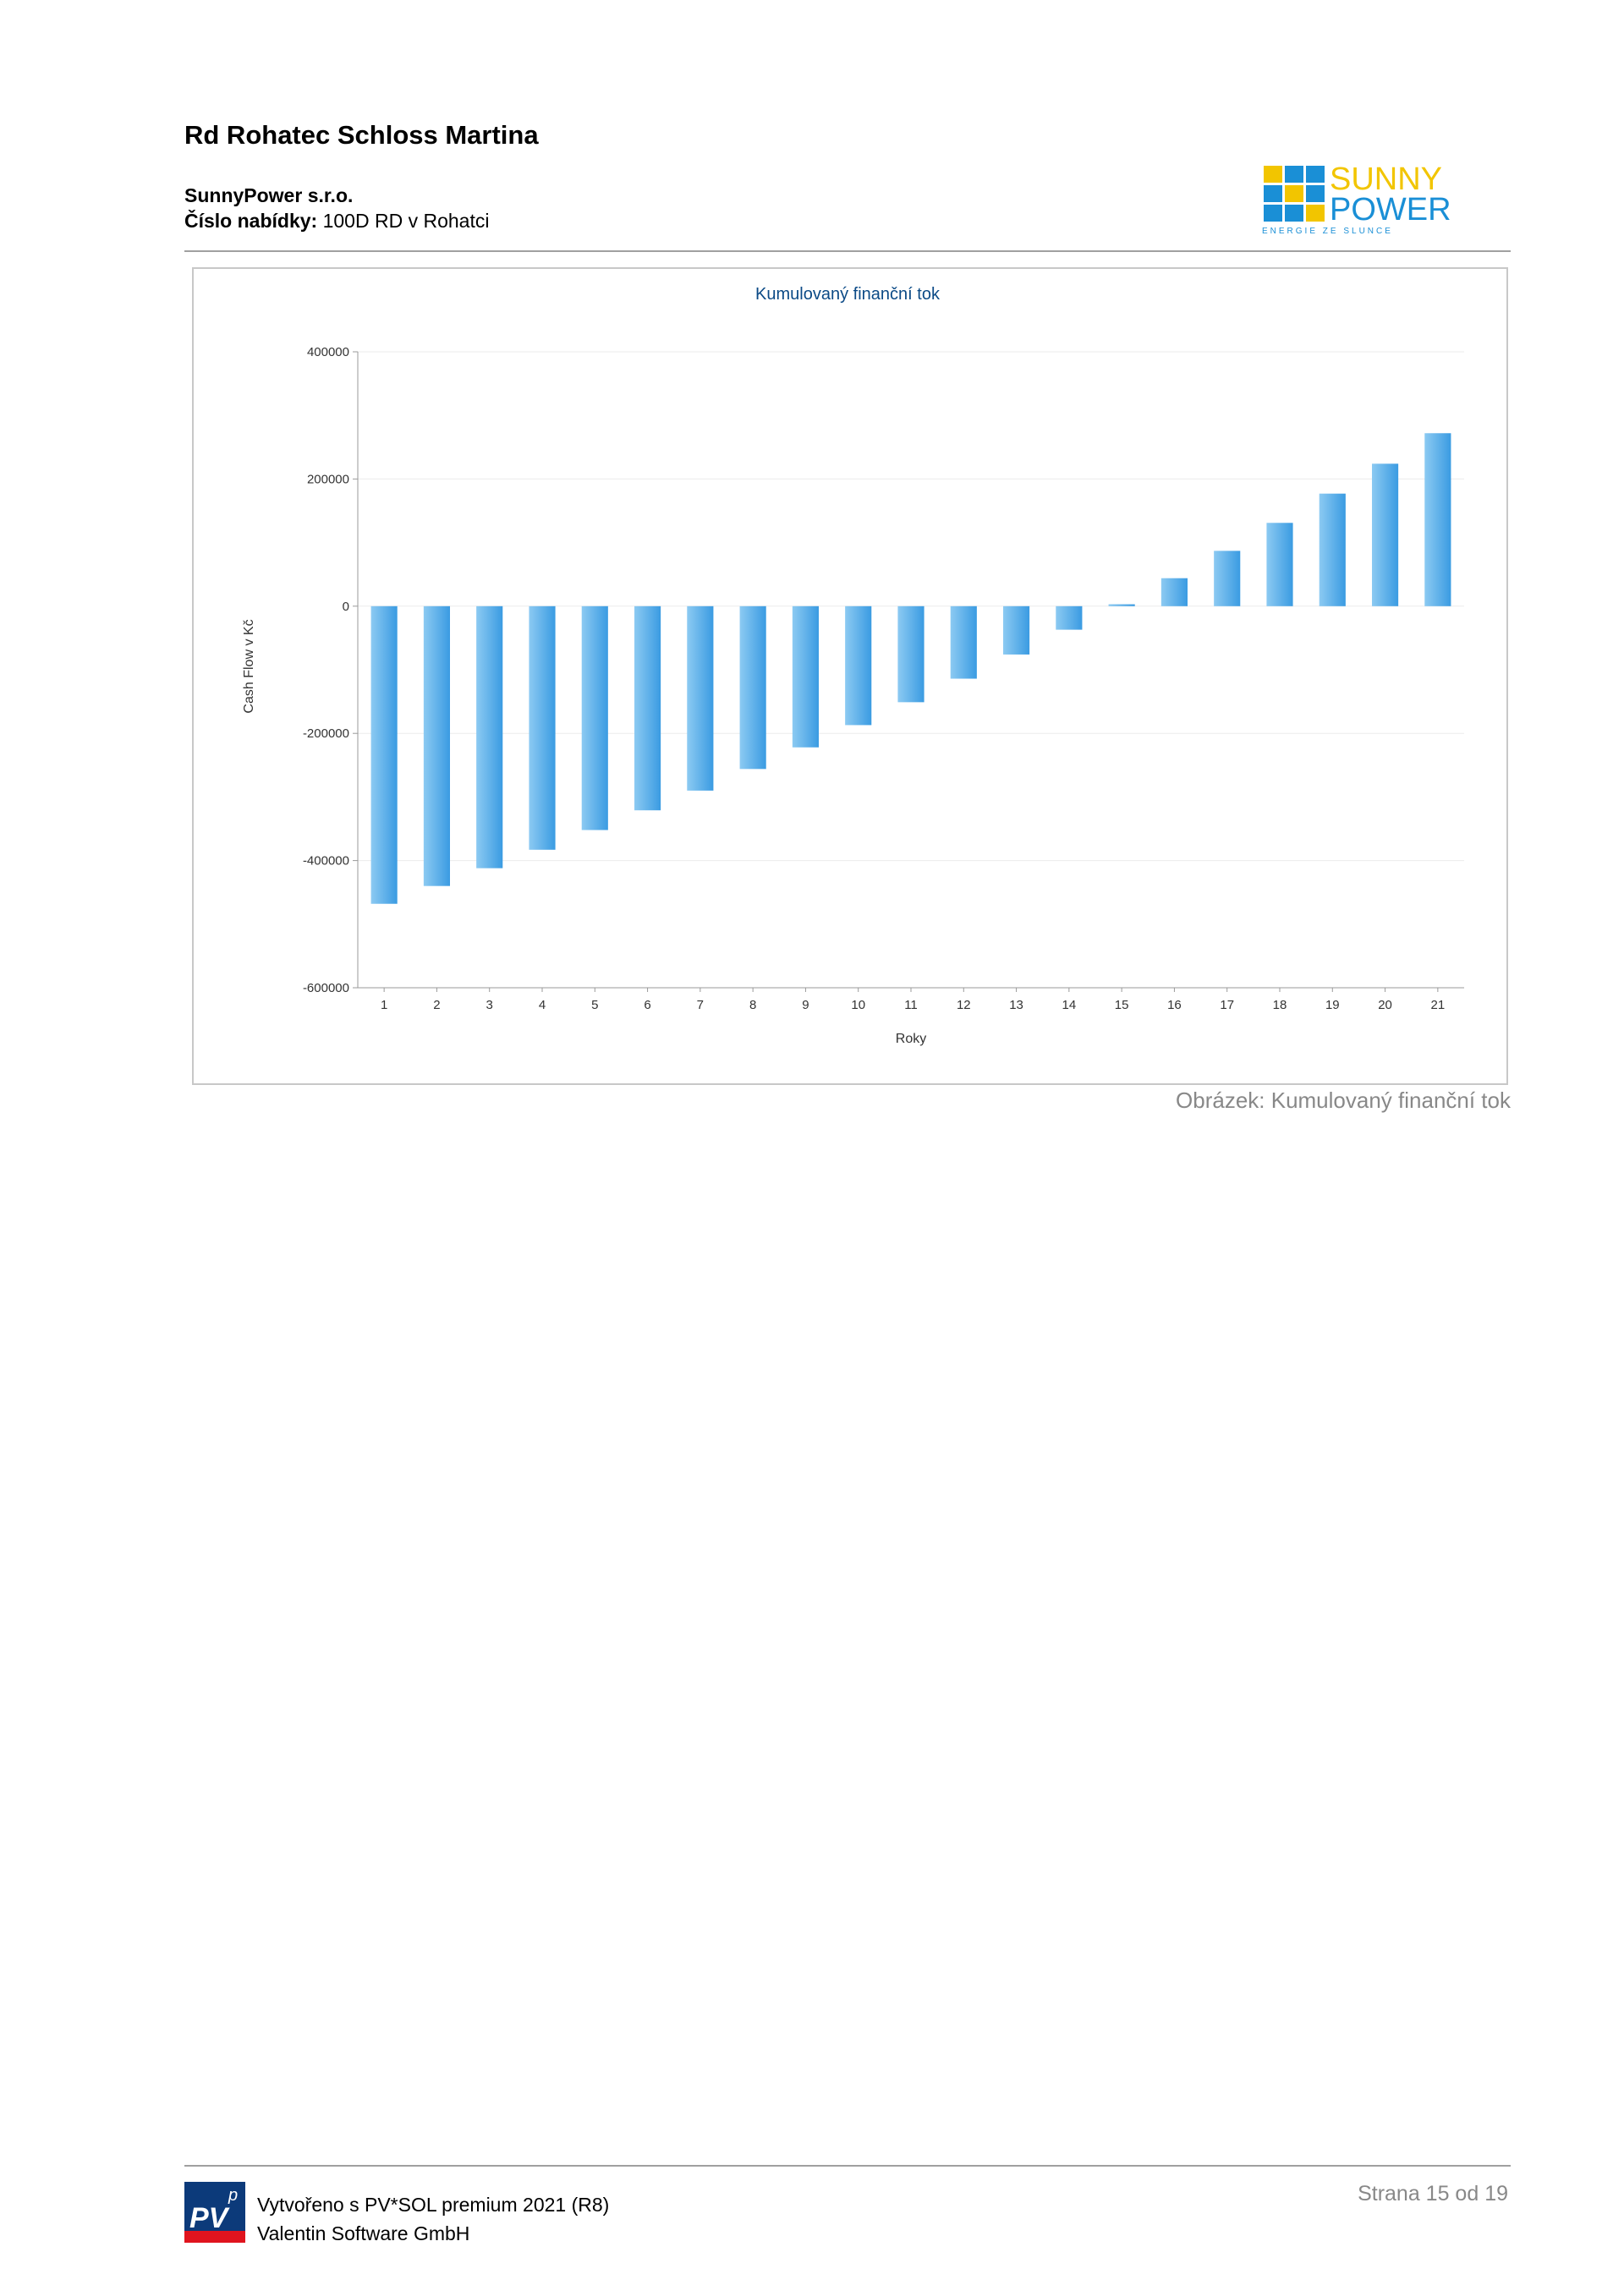  What do you see at coordinates (406, 221) in the screenshot?
I see `offer-value: 100D RD v Rohatci` at bounding box center [406, 221].